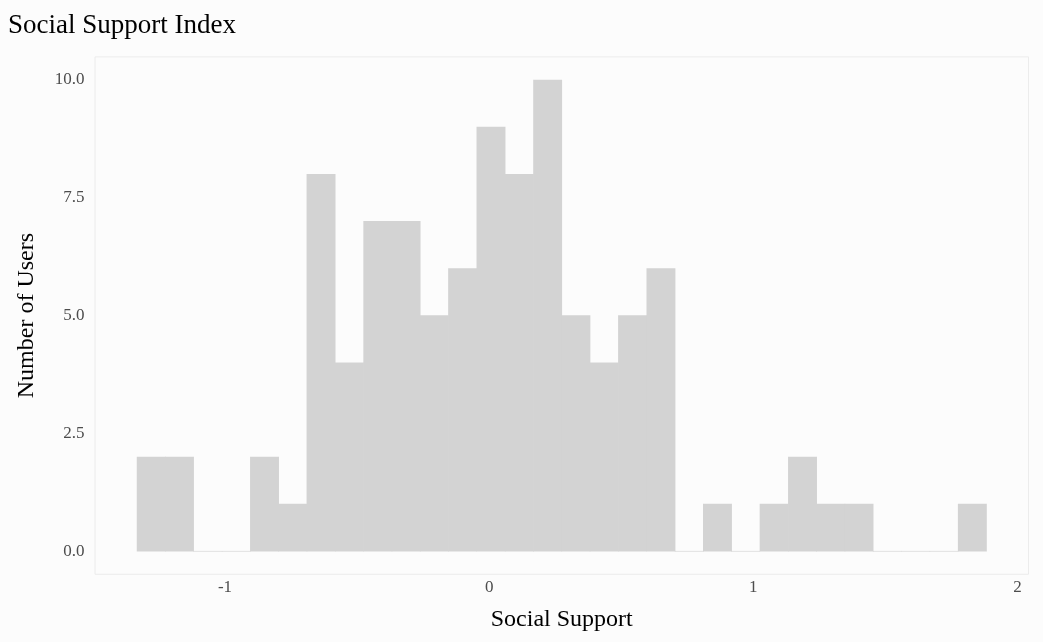 This screenshot has height=642, width=1043. What do you see at coordinates (74, 315) in the screenshot?
I see `y-tick-label: 5.0` at bounding box center [74, 315].